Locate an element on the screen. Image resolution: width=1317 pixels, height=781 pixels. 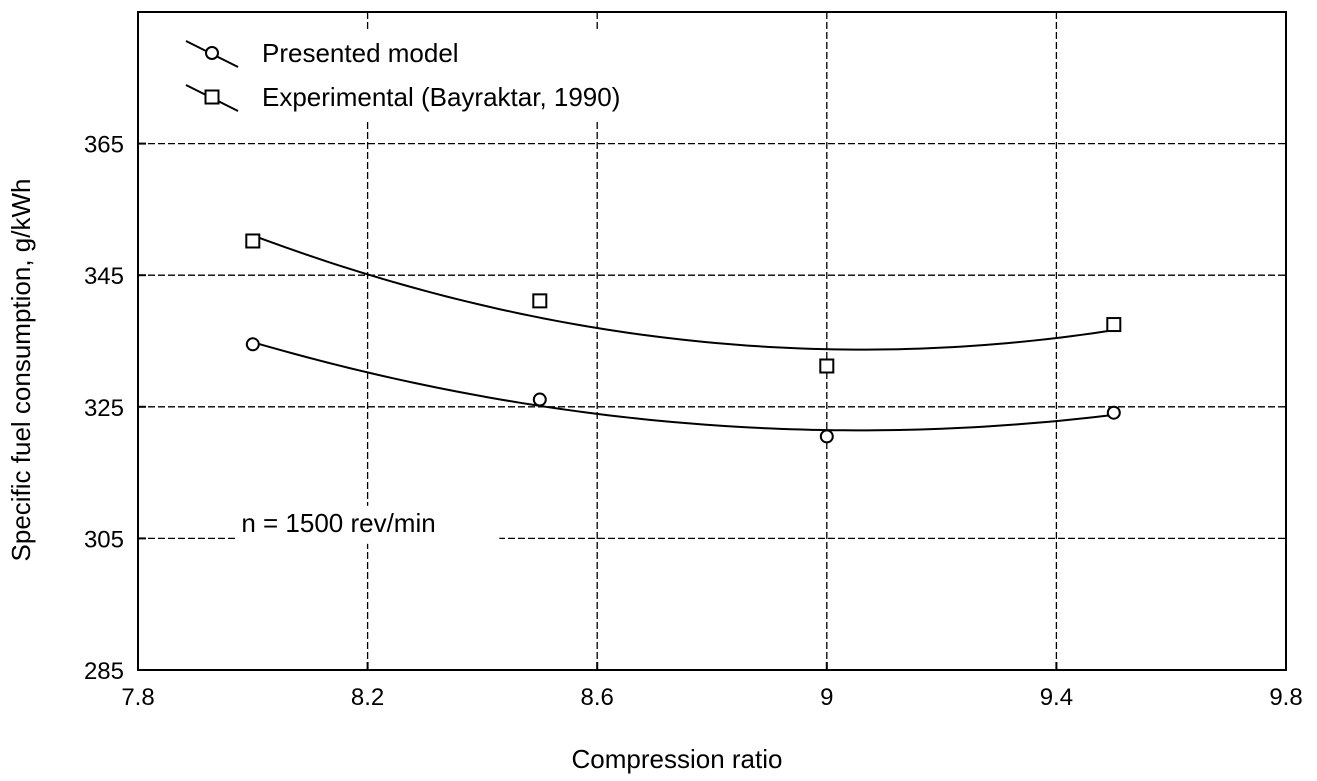
y-tick-label: 325 is located at coordinates (104, 408).